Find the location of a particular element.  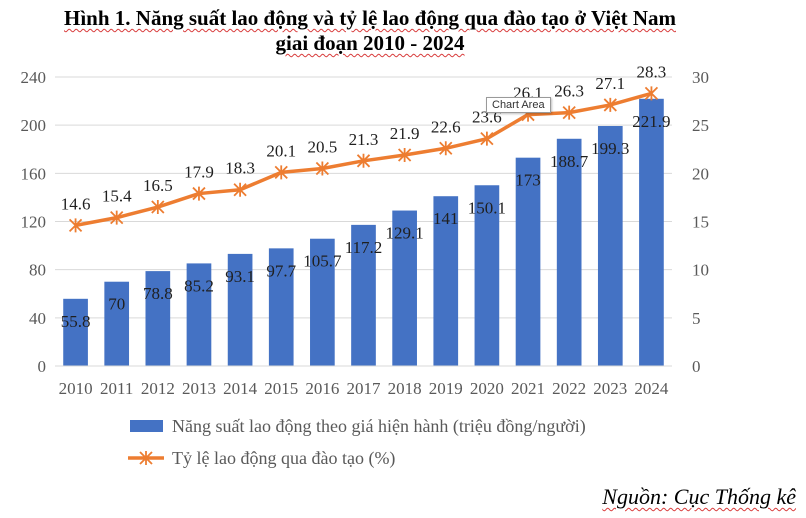

x-tick-label: 2020 is located at coordinates (487, 388).